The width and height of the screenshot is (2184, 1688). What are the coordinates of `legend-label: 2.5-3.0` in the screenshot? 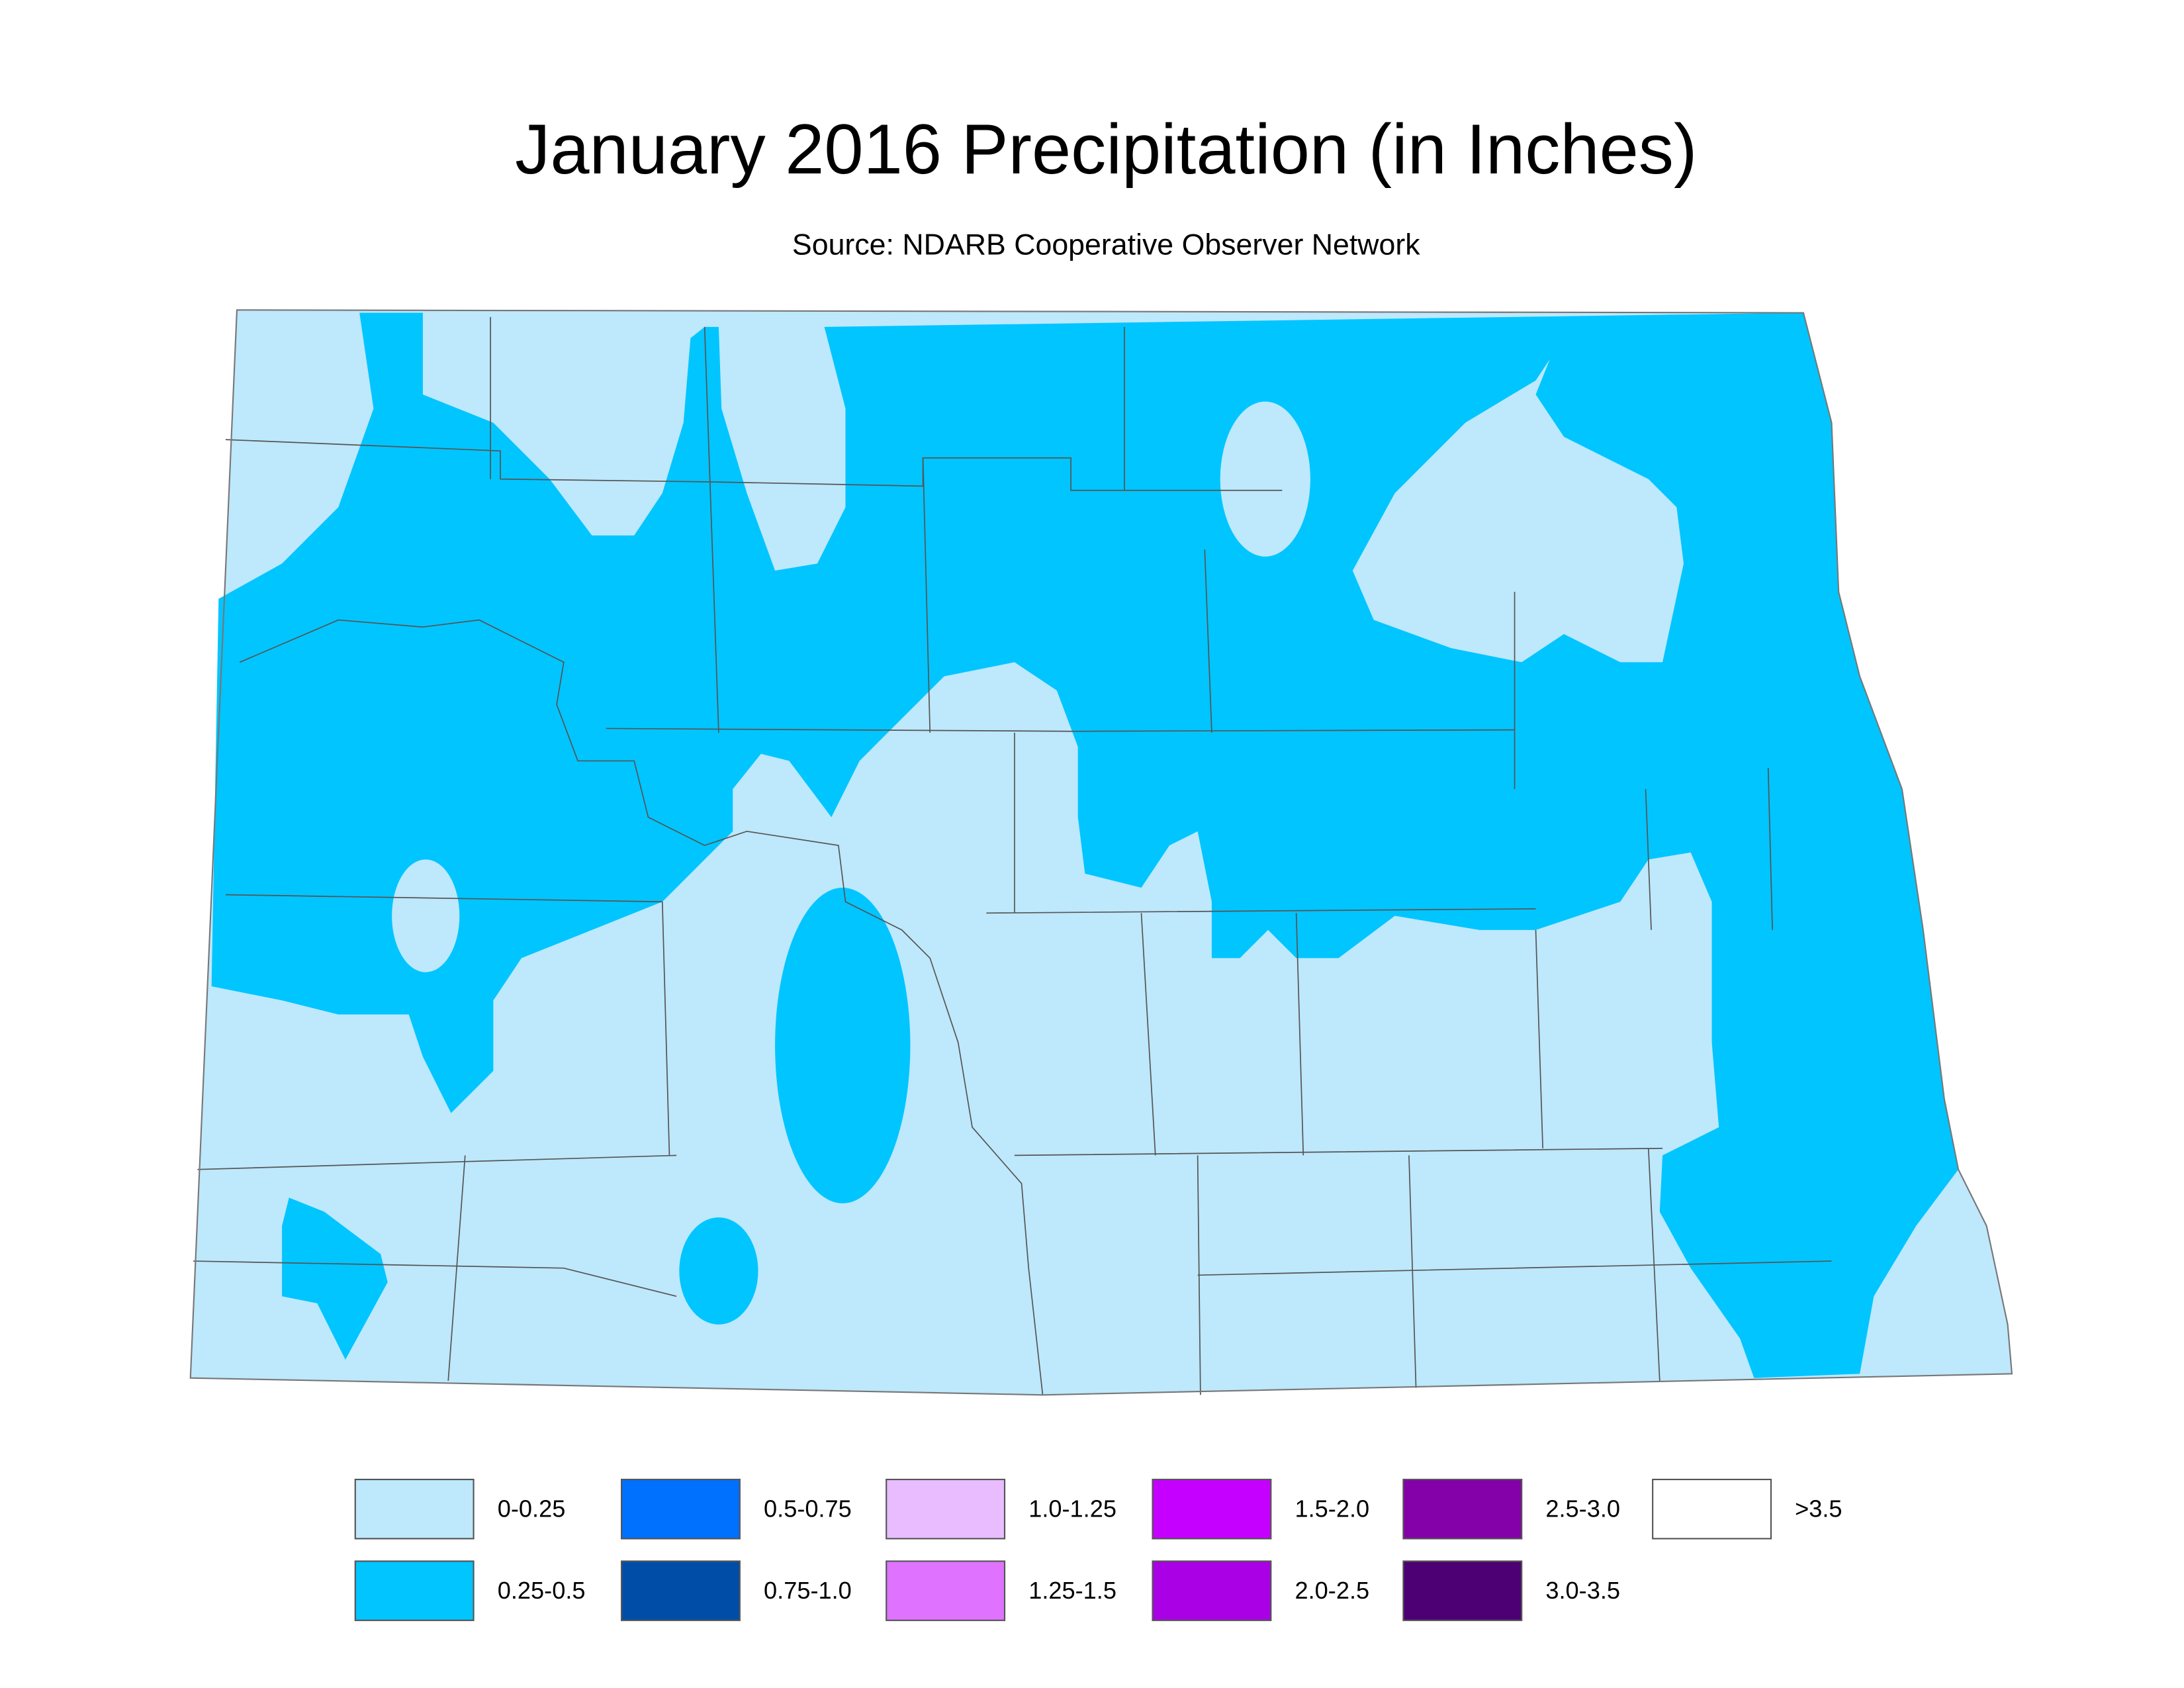 It's located at (1582, 1508).